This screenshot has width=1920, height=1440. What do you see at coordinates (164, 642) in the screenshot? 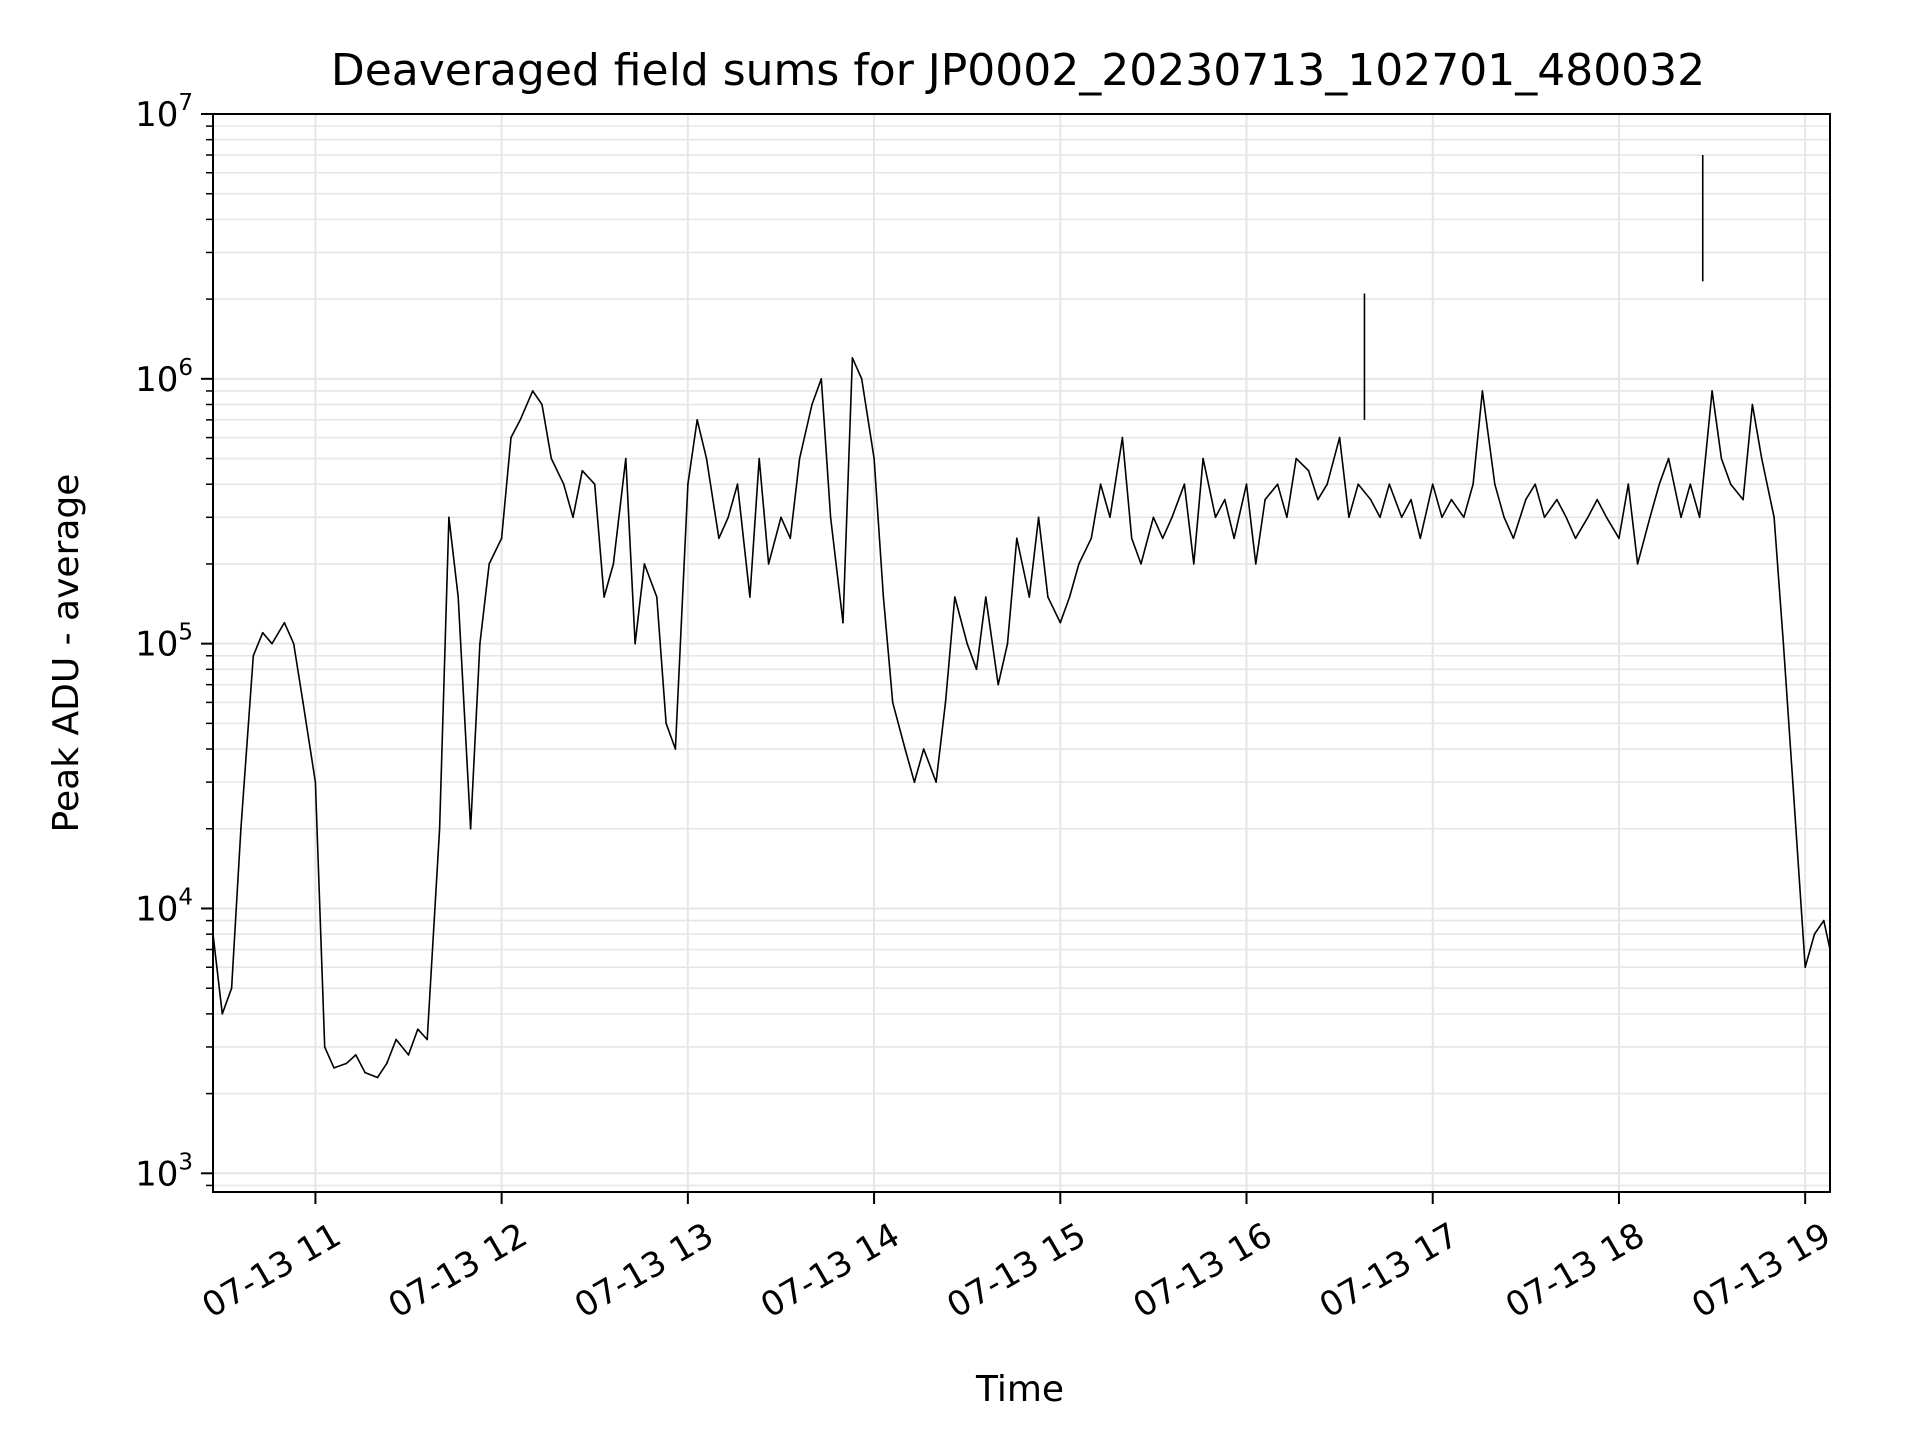
I see `y-tick-label: 10⁵` at bounding box center [164, 642].